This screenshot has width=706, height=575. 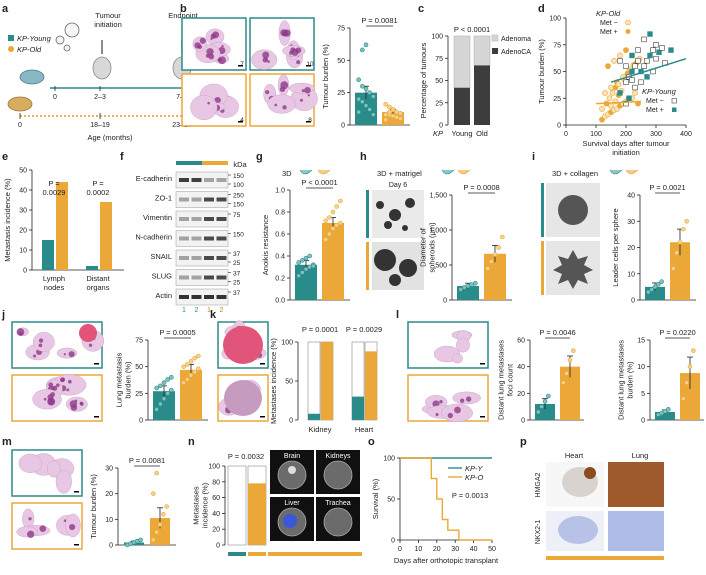 What do you see at coordinates (237, 293) in the screenshot?
I see `text-line: 37` at bounding box center [237, 293].